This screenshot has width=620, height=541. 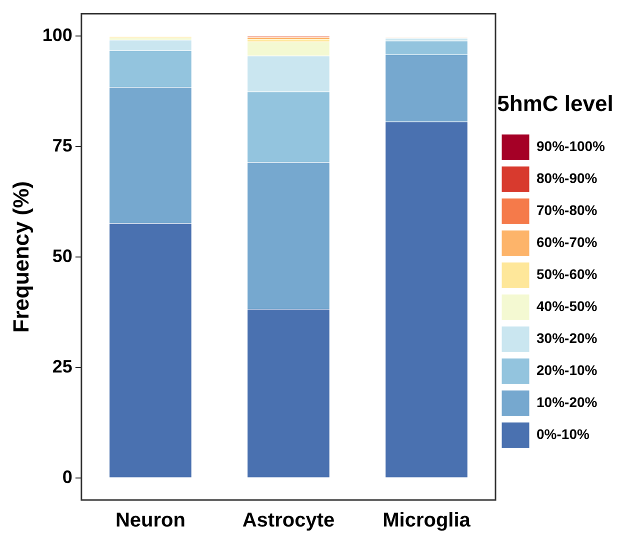 I want to click on x-tick-label: Neuron, so click(x=150, y=521).